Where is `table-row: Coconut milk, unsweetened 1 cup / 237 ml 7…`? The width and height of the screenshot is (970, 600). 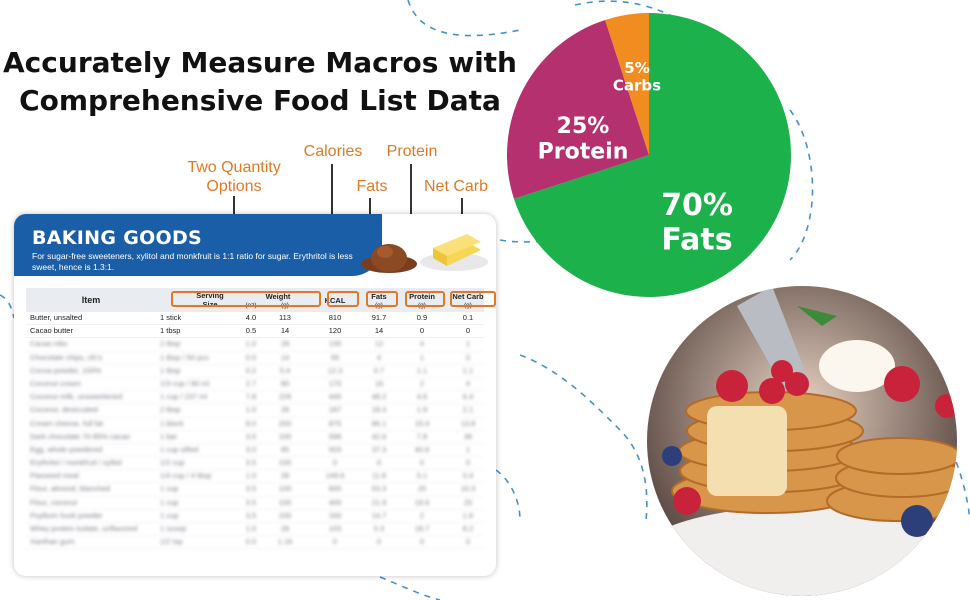
table-row: Coconut milk, unsweetened 1 cup / 237 ml 7… is located at coordinates (255, 398).